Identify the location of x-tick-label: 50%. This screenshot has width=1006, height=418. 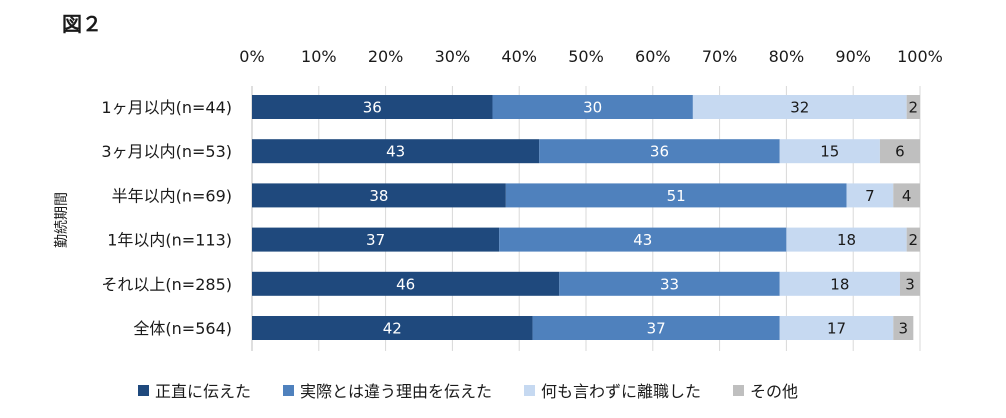
(586, 56).